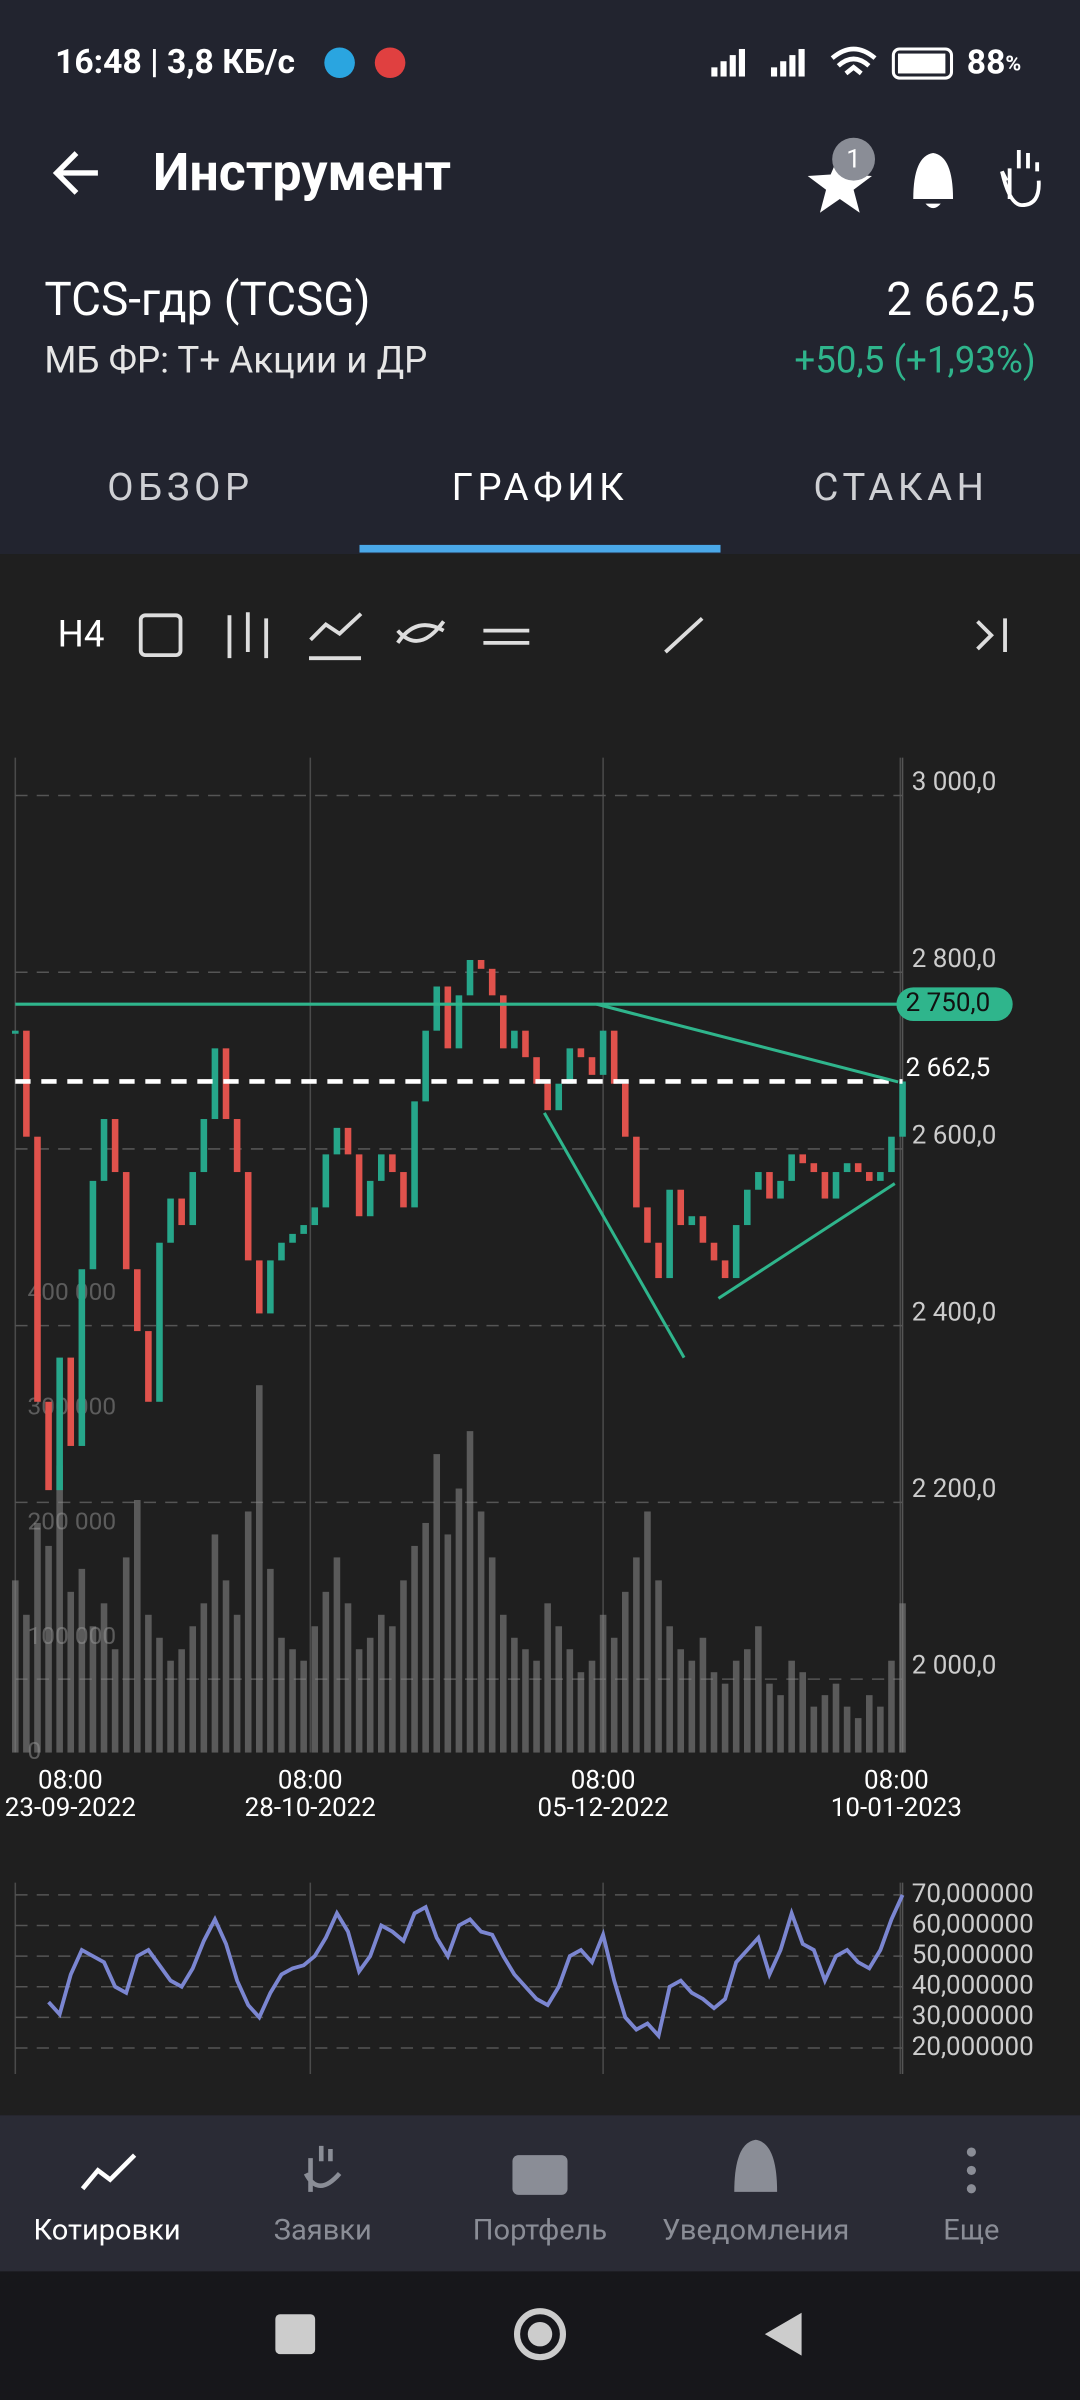  Describe the element at coordinates (954, 1666) in the screenshot. I see `y-tick-label: 2 000,0` at that location.